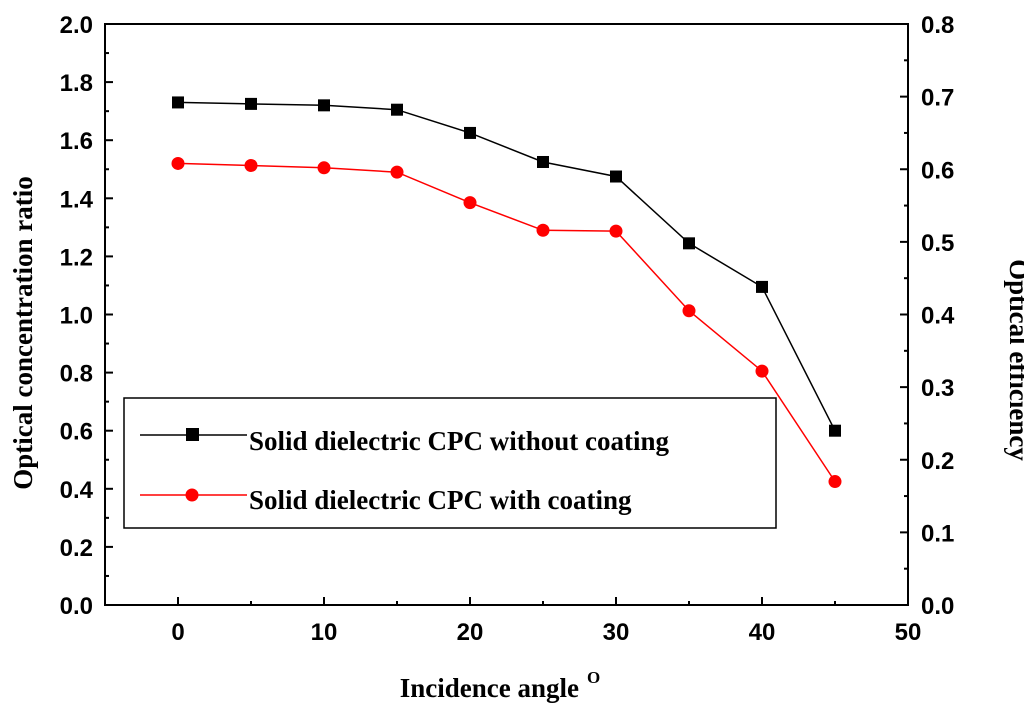 This screenshot has width=1024, height=712. I want to click on legend-marker-without-coating, so click(192, 434).